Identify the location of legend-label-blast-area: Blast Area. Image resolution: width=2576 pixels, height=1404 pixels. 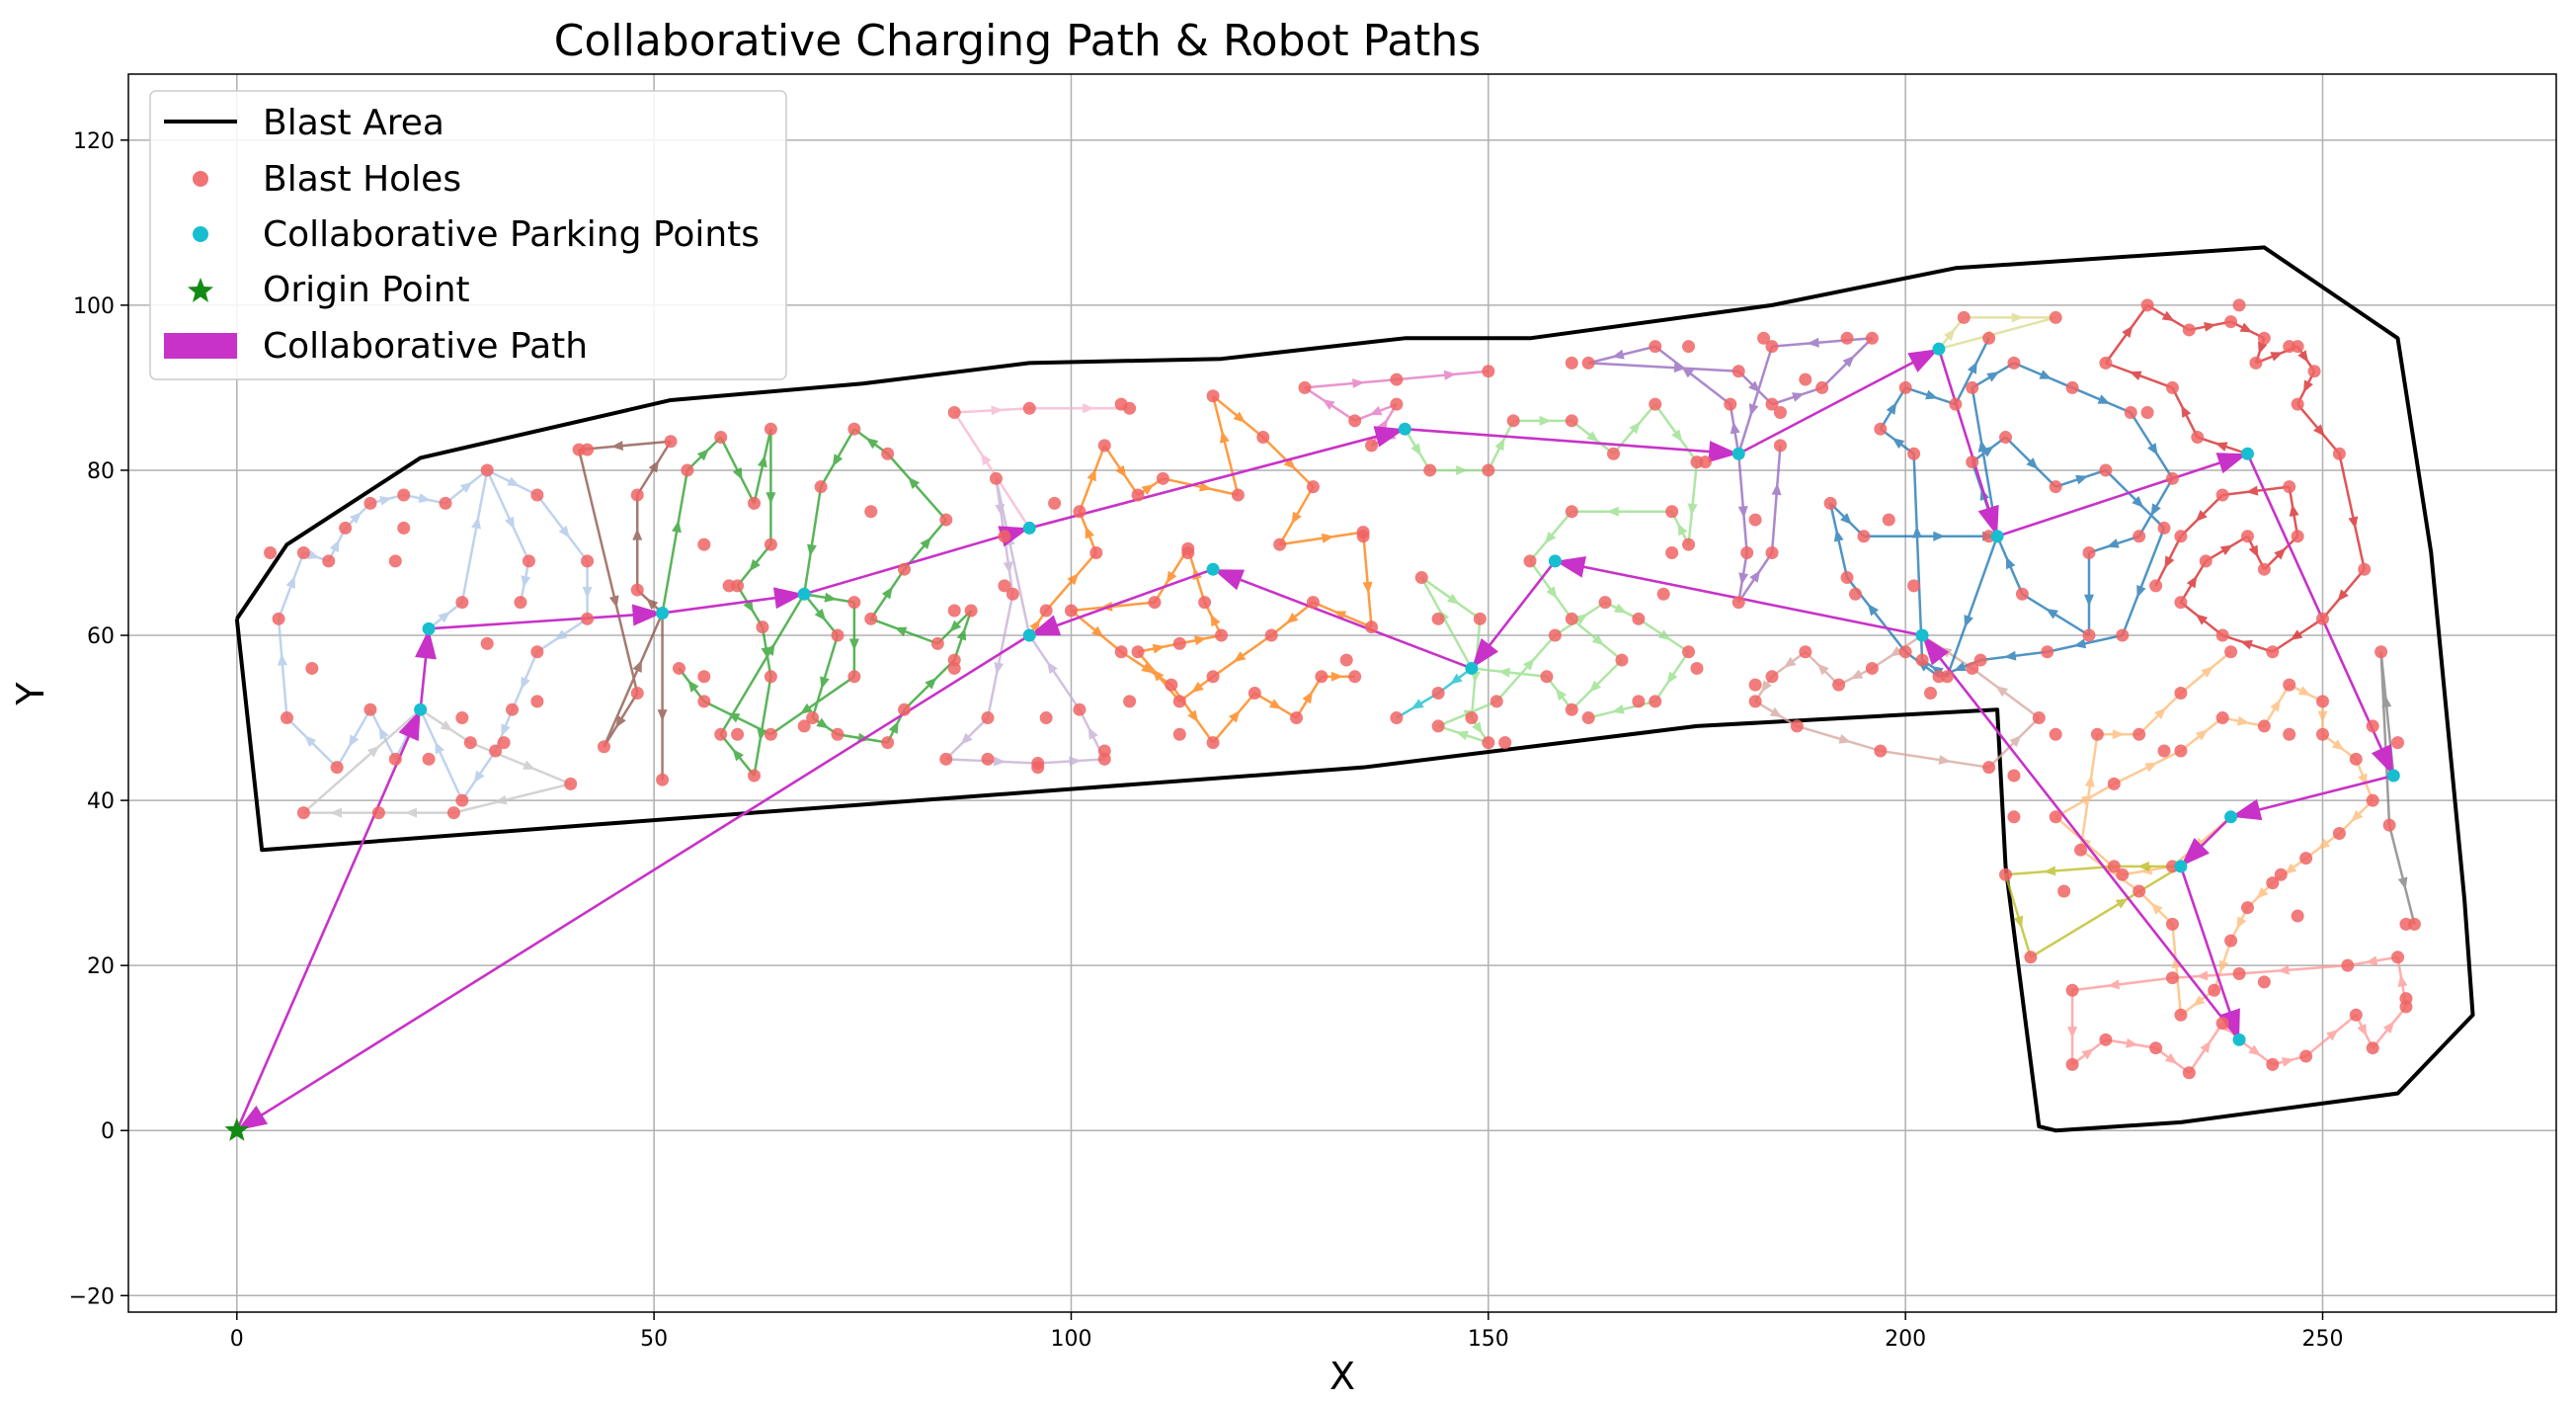
(353, 123).